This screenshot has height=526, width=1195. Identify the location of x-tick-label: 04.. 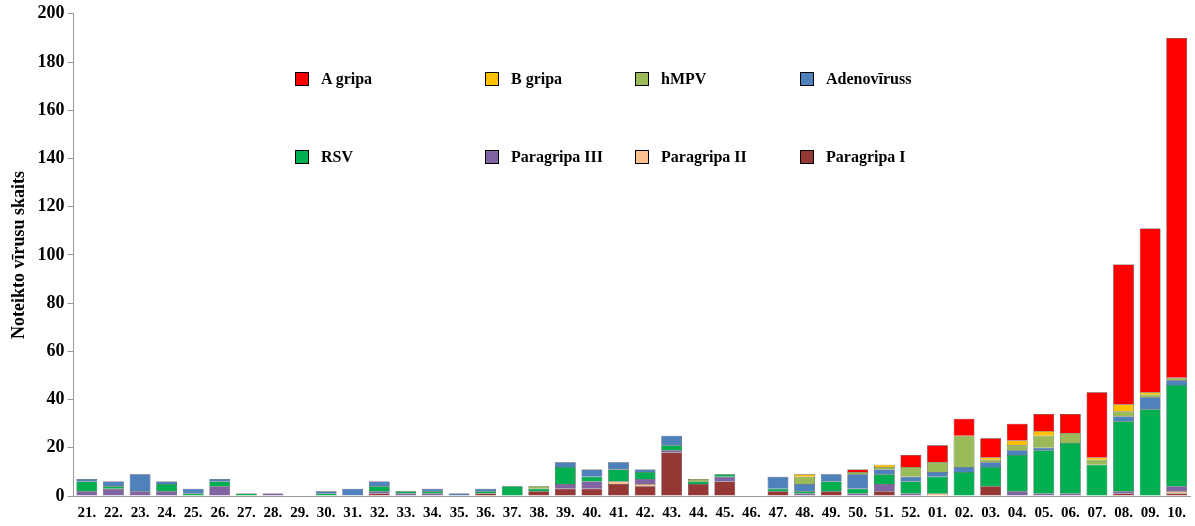
(1017, 511).